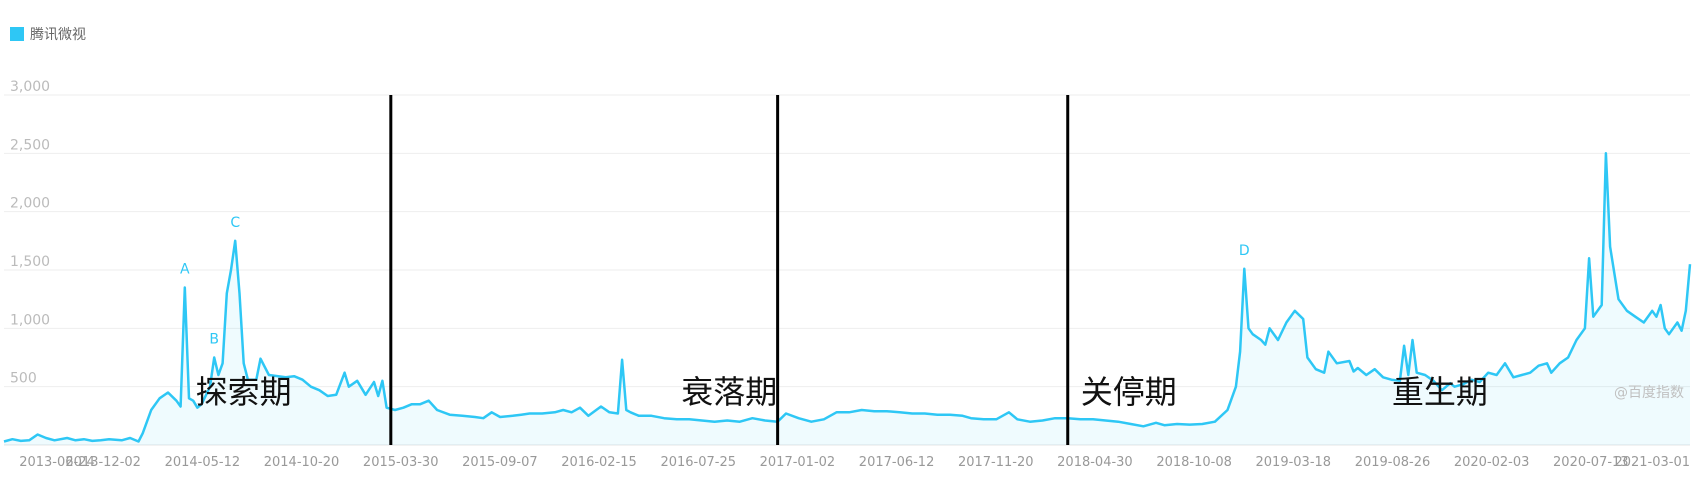  I want to click on watermark: @百度指数, so click(1649, 393).